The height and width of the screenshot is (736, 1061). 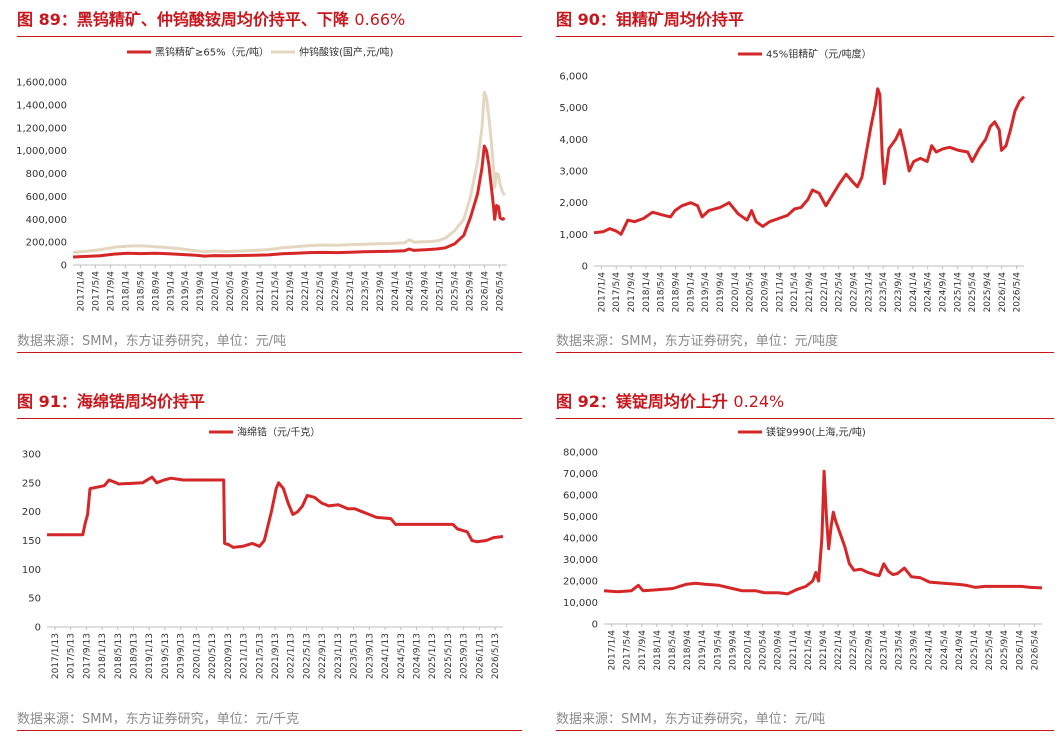 What do you see at coordinates (158, 719) in the screenshot?
I see `chart-source-91: 数据来源：SMM，东方证券研究，单位：元/千克` at bounding box center [158, 719].